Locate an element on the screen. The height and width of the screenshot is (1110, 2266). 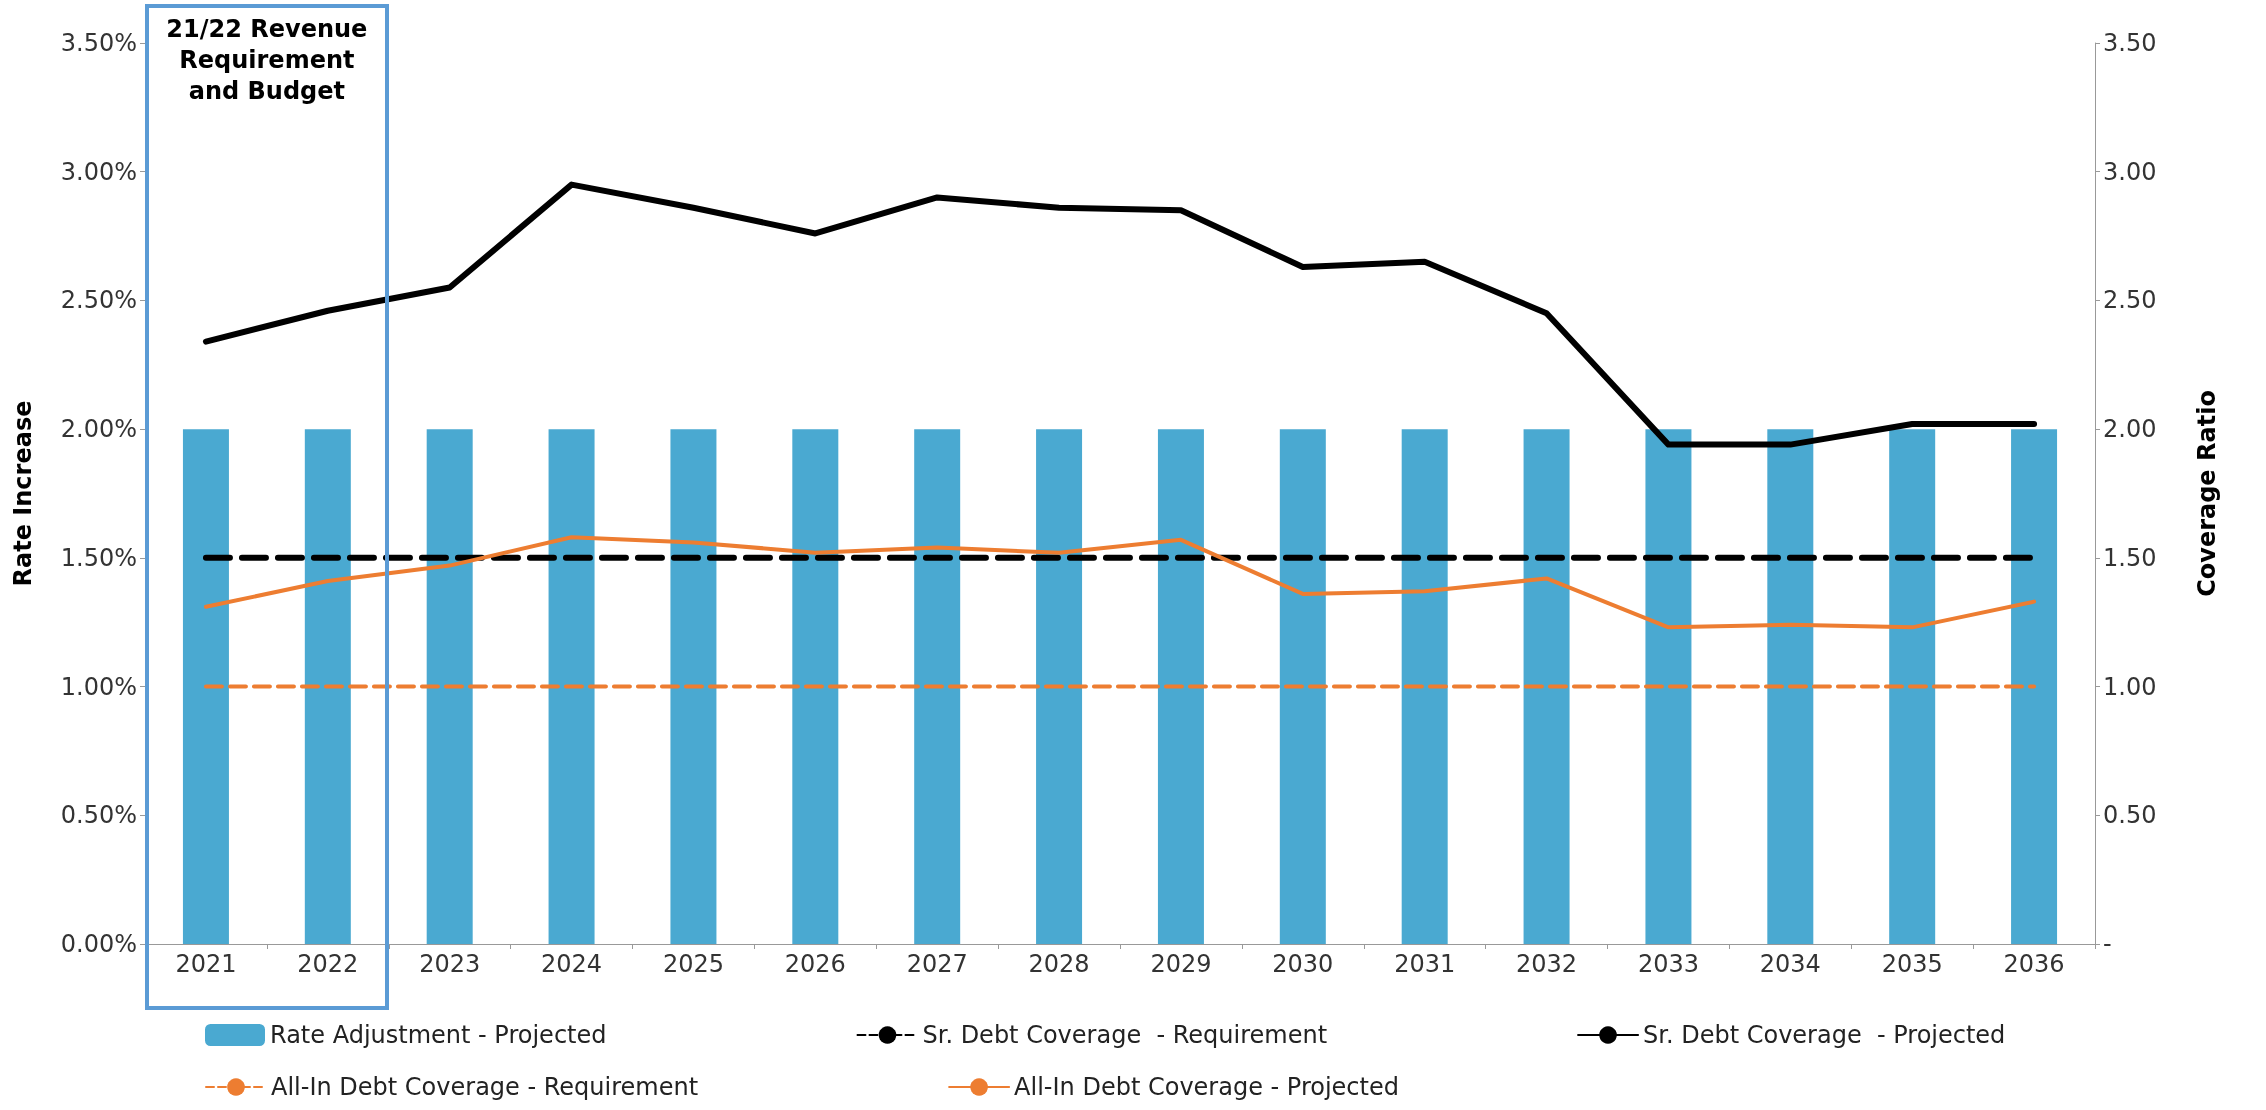
y2-tick-label: 3.50 is located at coordinates (2130, 43).